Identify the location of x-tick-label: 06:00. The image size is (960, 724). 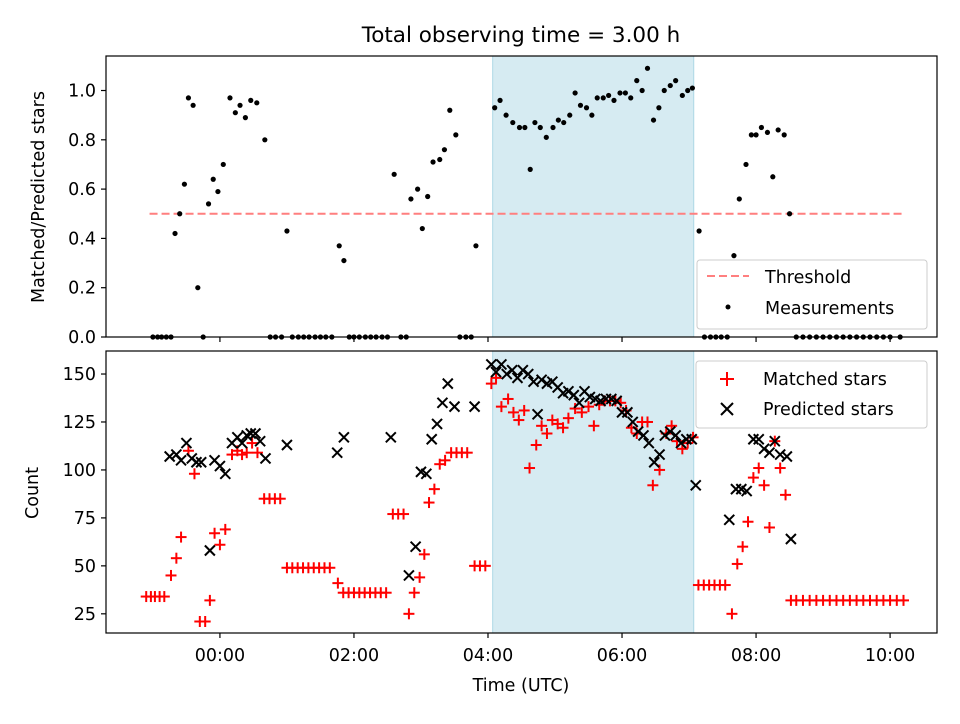
(622, 656).